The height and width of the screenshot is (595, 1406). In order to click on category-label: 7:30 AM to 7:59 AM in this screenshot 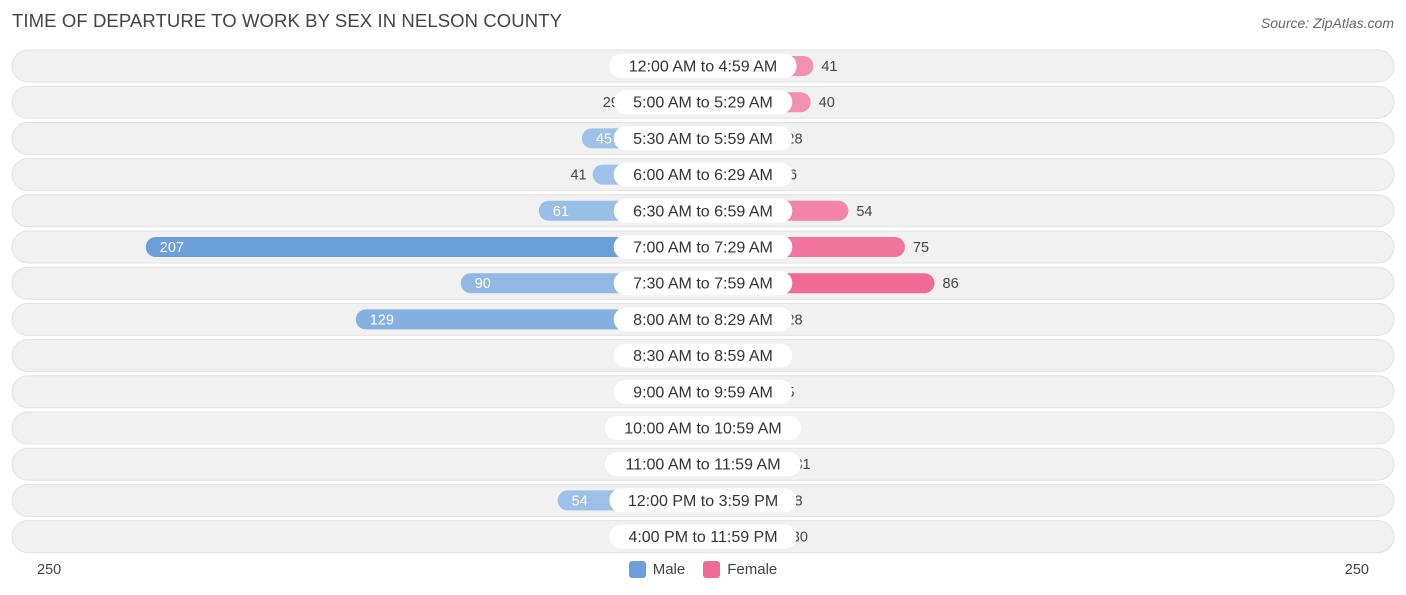, I will do `click(703, 284)`.